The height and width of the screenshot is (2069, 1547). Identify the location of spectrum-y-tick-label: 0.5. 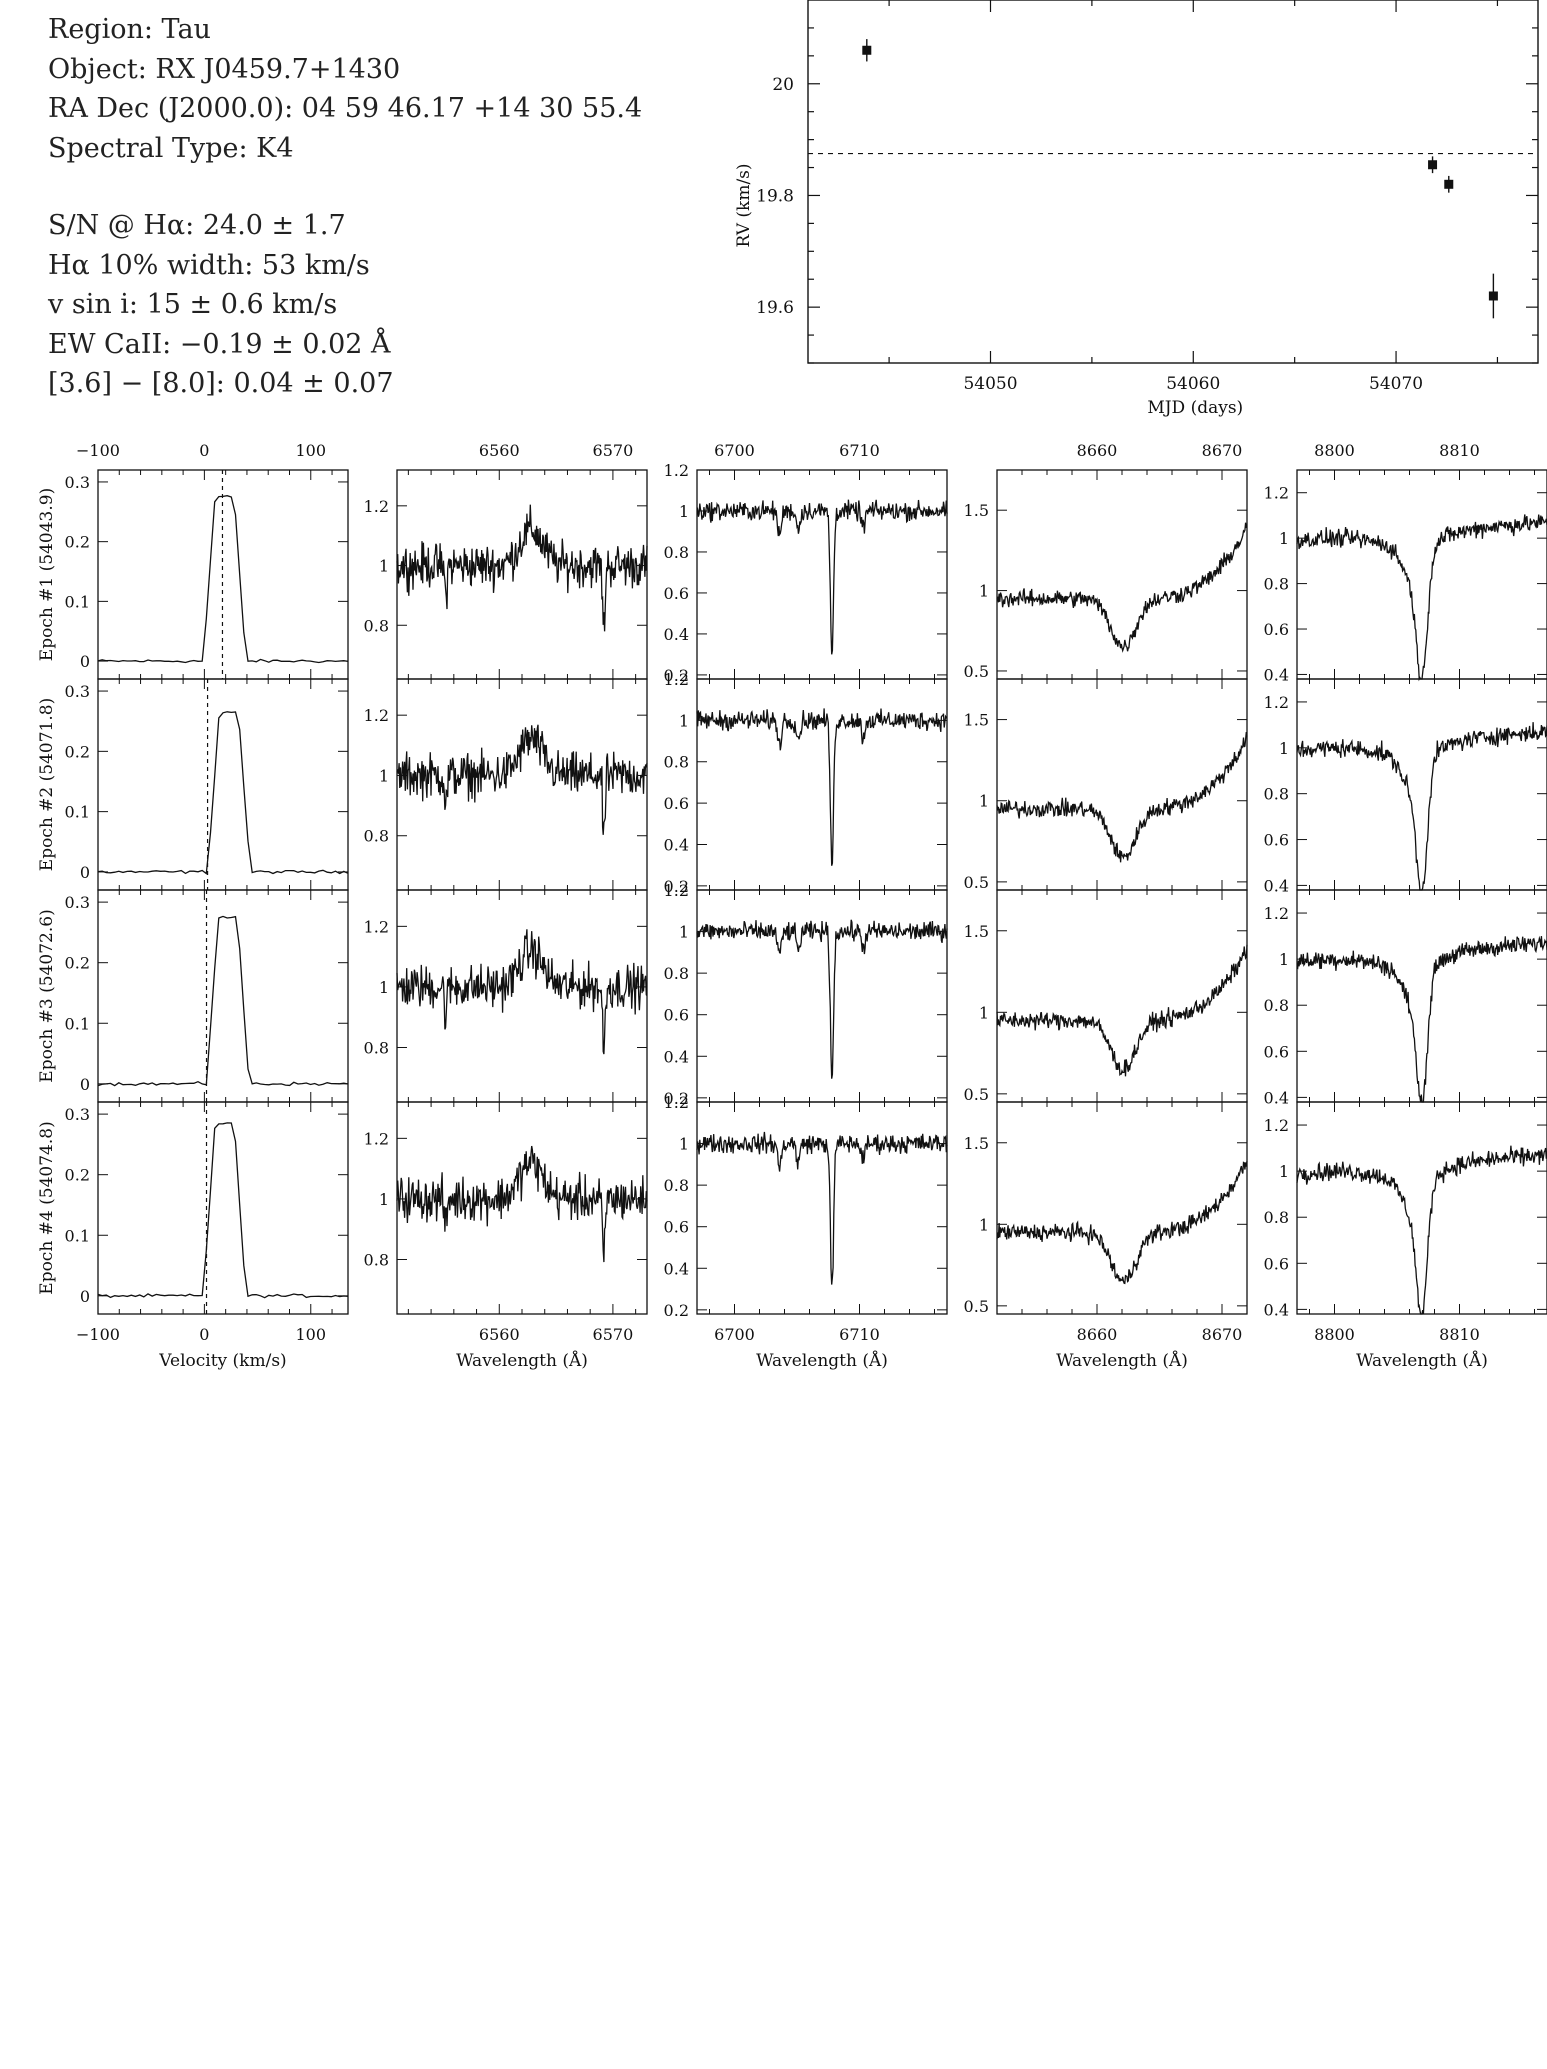
(976, 671).